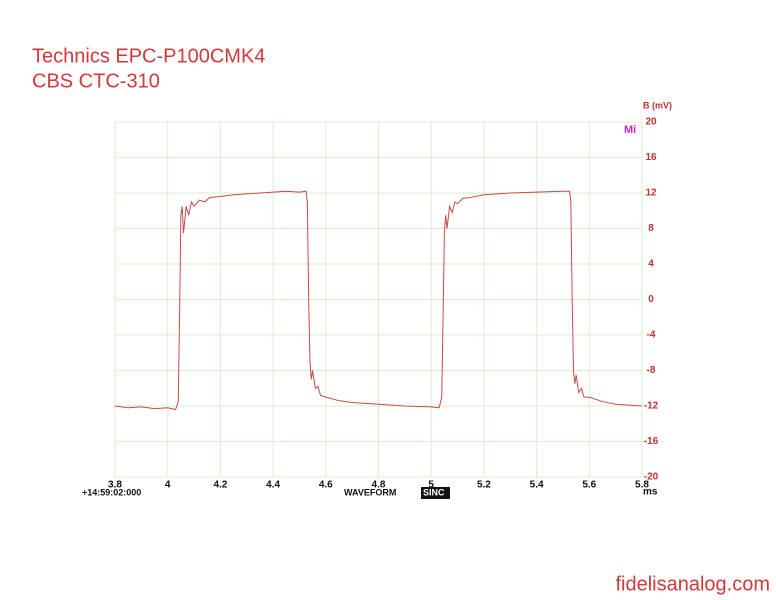  What do you see at coordinates (642, 485) in the screenshot?
I see `x-tick-label: 5.8` at bounding box center [642, 485].